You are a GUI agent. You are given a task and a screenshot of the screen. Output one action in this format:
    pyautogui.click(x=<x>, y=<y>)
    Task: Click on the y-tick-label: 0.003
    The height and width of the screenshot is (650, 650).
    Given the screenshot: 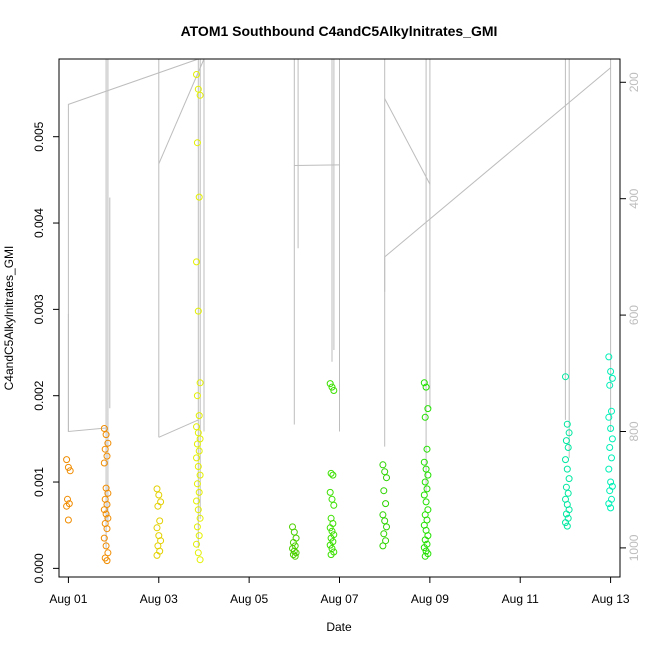 What is the action you would take?
    pyautogui.click(x=39, y=309)
    